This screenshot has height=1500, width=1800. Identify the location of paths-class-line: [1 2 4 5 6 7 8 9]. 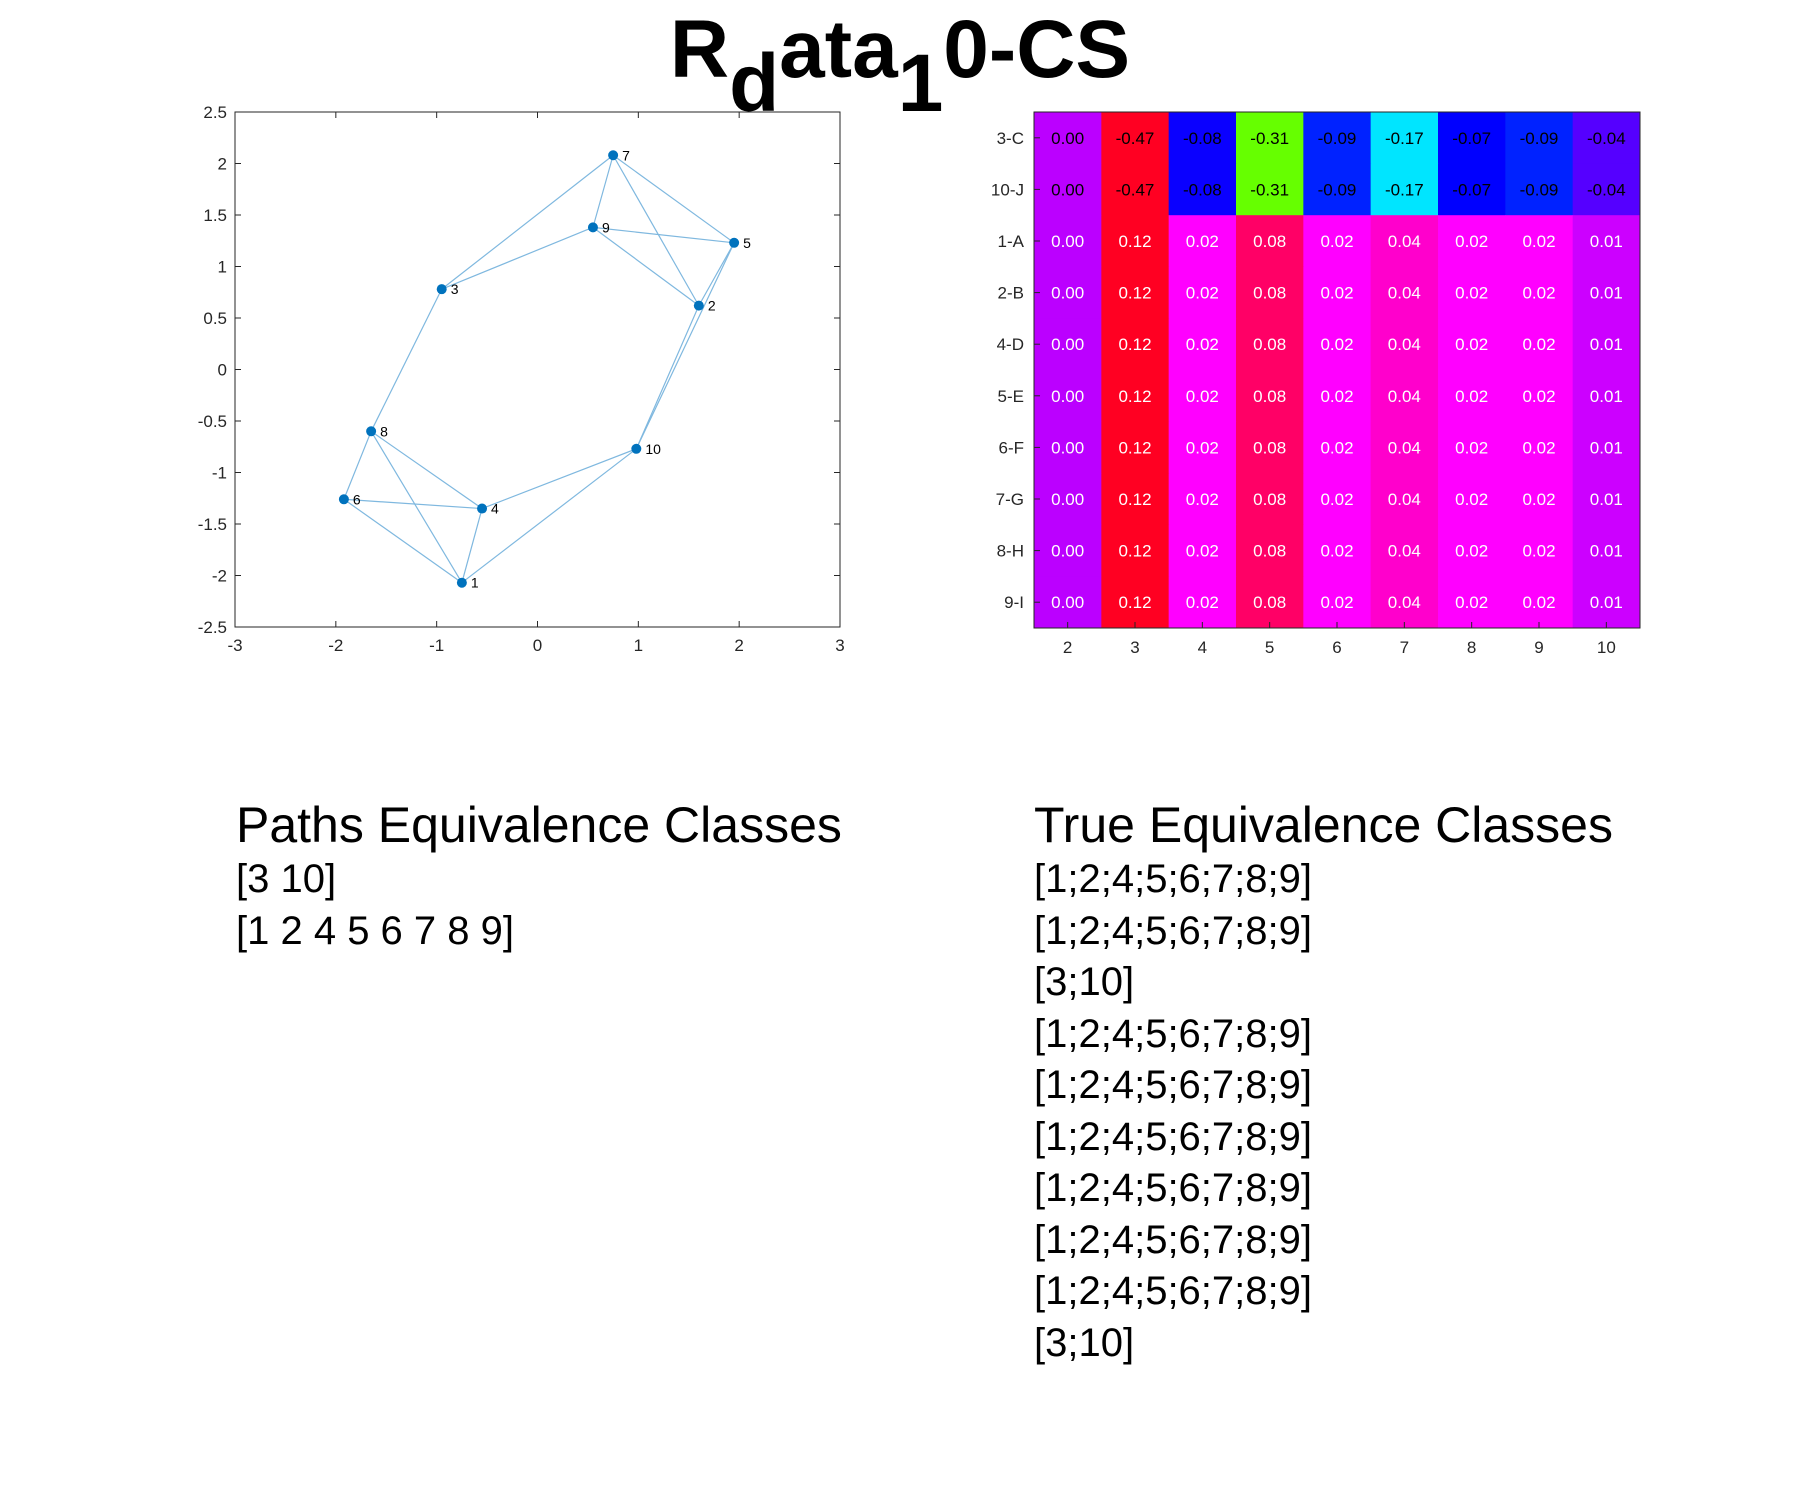
(375, 930).